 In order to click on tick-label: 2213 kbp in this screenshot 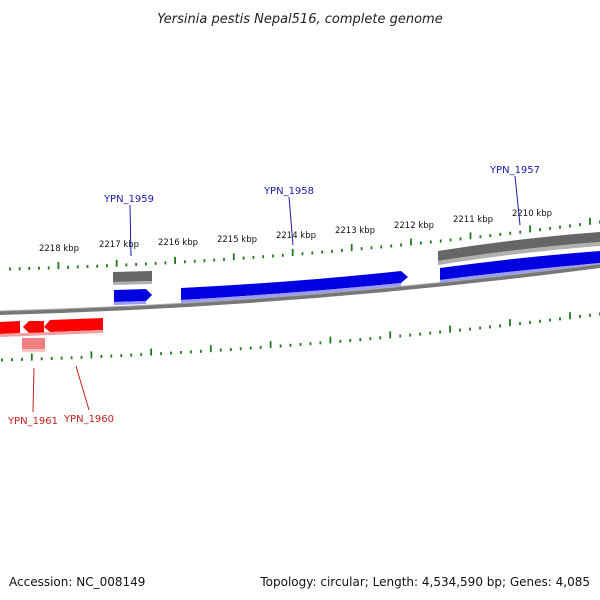, I will do `click(355, 231)`.